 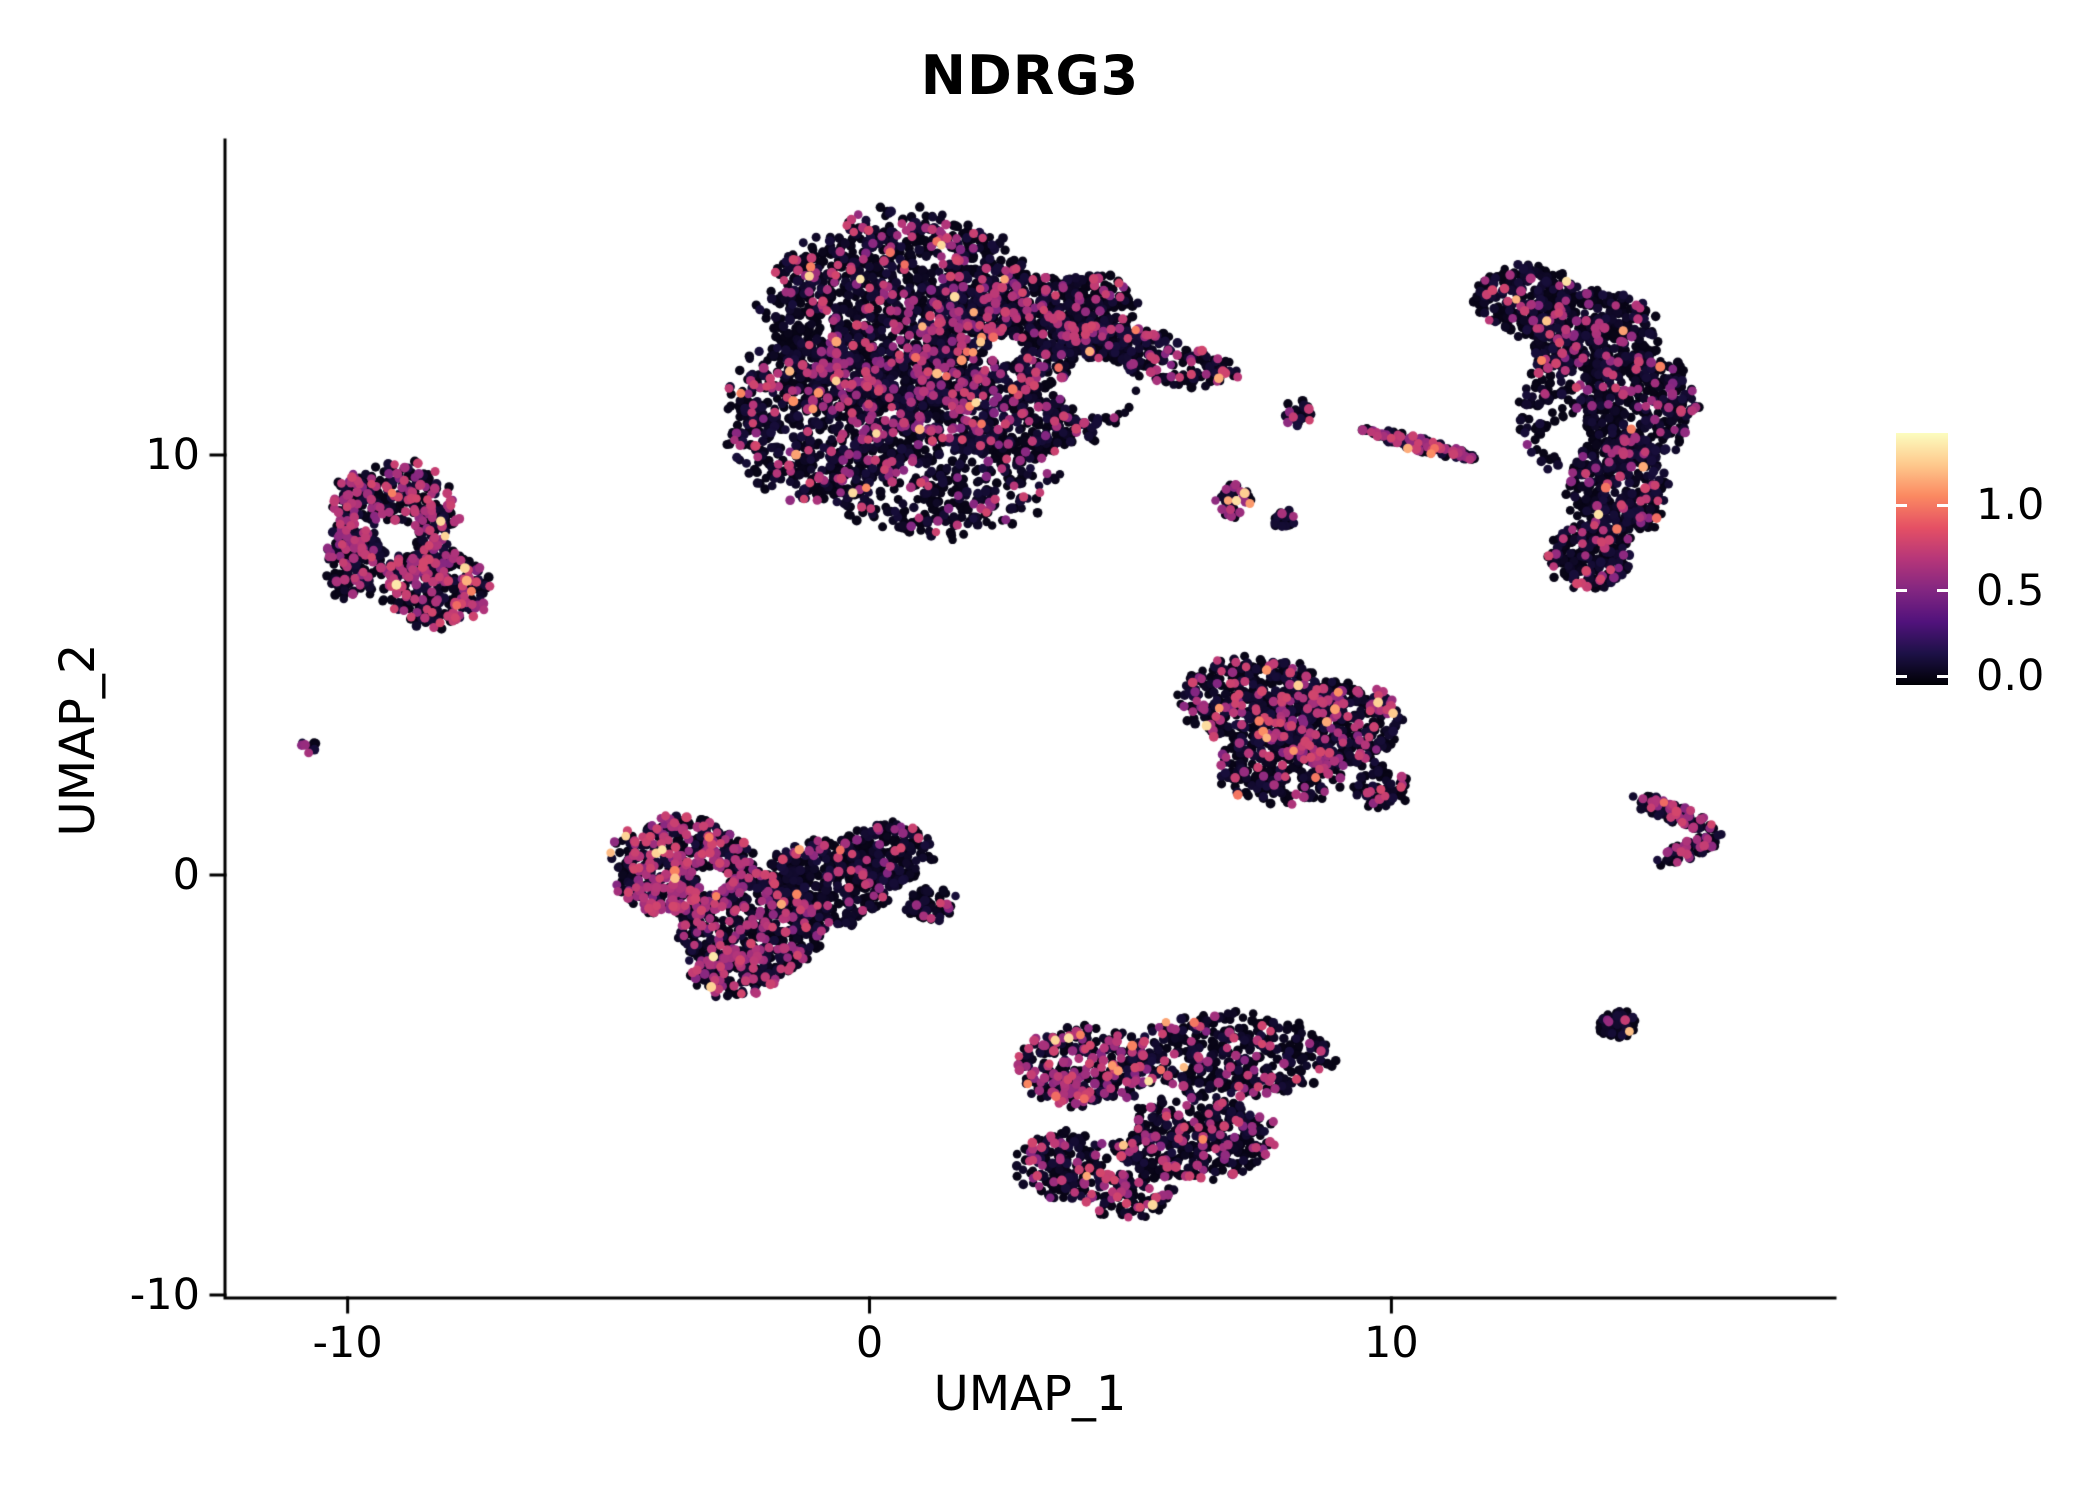 I want to click on y-tick-label: 0, so click(x=186, y=875).